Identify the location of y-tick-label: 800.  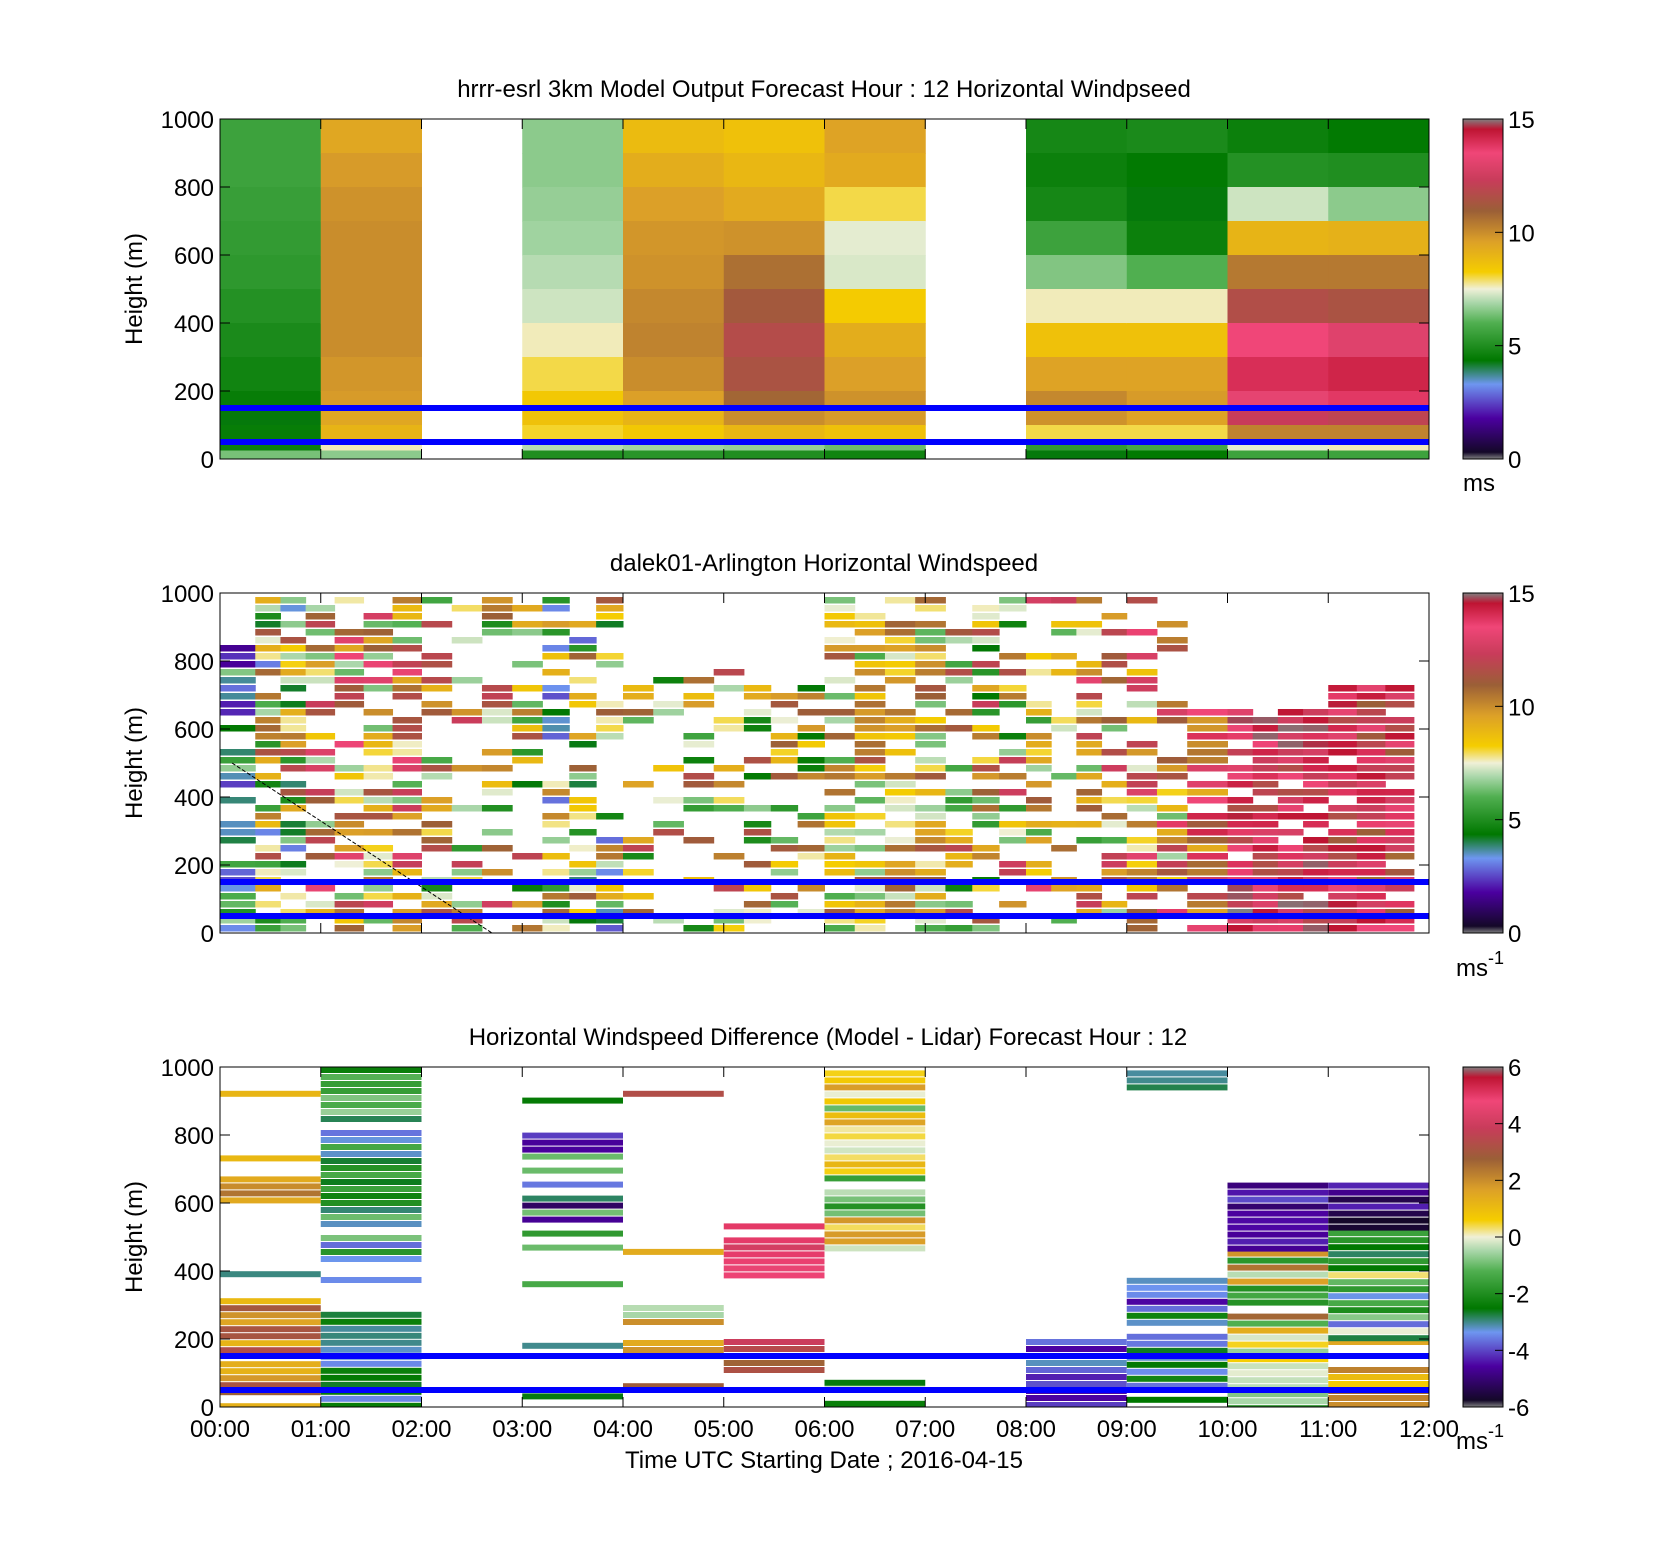
(194, 1136).